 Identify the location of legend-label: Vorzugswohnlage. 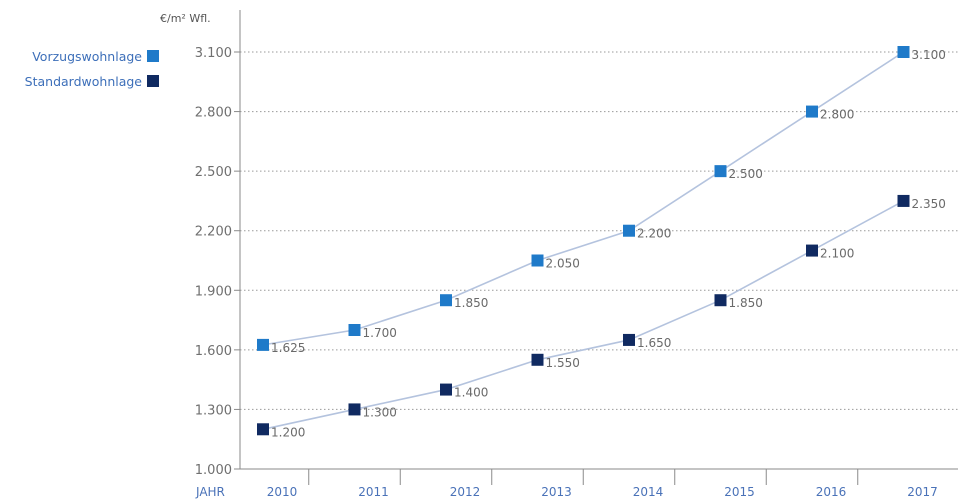
(87, 56).